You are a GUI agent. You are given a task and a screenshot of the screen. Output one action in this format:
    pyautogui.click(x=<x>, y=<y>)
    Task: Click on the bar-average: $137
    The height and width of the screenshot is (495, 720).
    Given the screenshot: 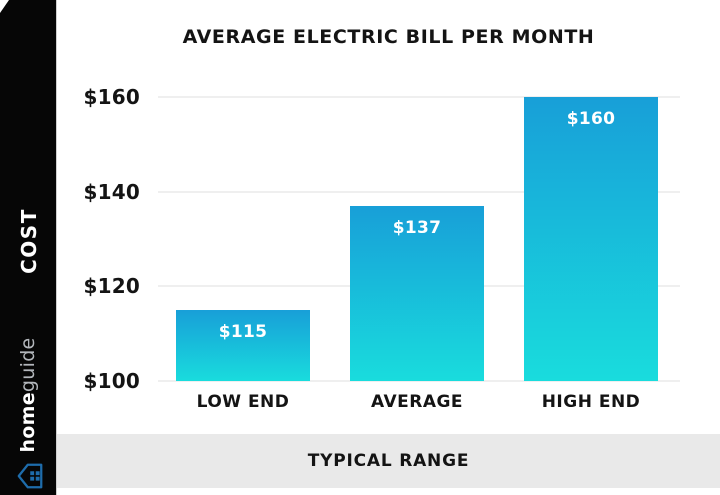 What is the action you would take?
    pyautogui.click(x=417, y=293)
    